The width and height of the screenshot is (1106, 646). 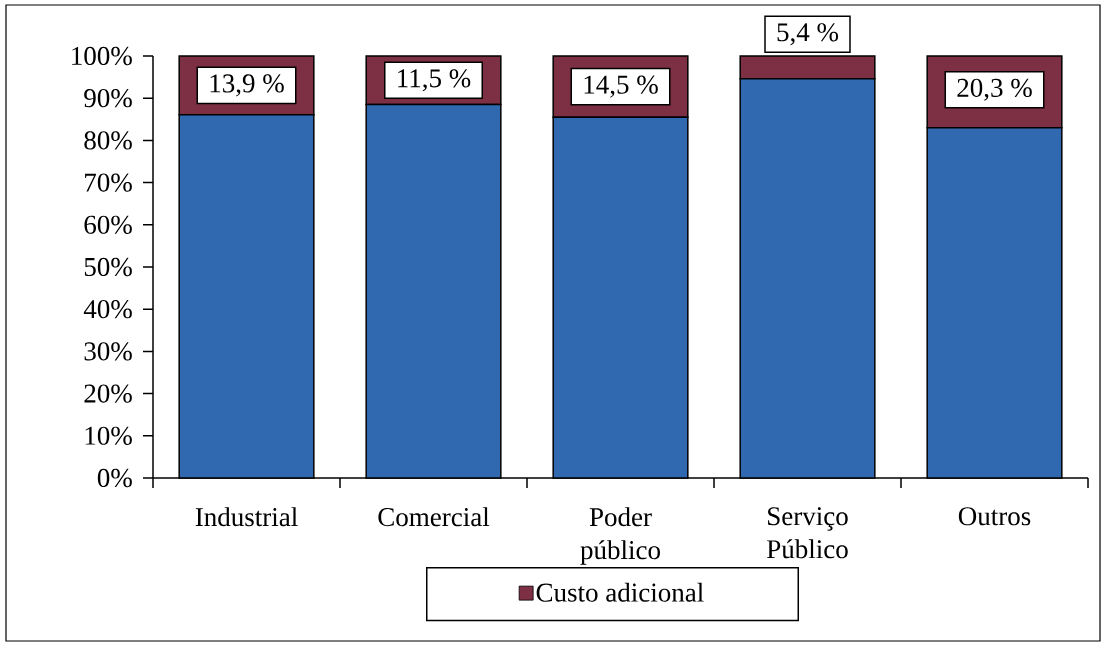 I want to click on x-tick-label: Comercial, so click(x=434, y=517).